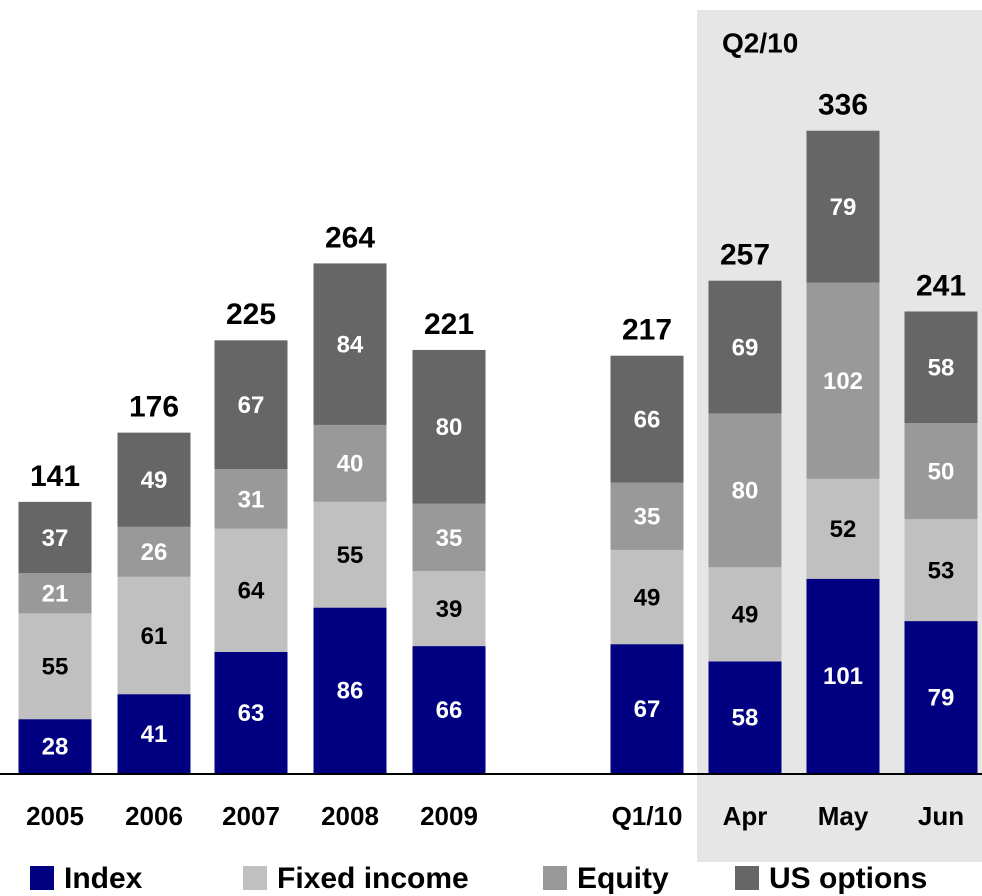 The image size is (982, 896). I want to click on data-label: 28, so click(55, 746).